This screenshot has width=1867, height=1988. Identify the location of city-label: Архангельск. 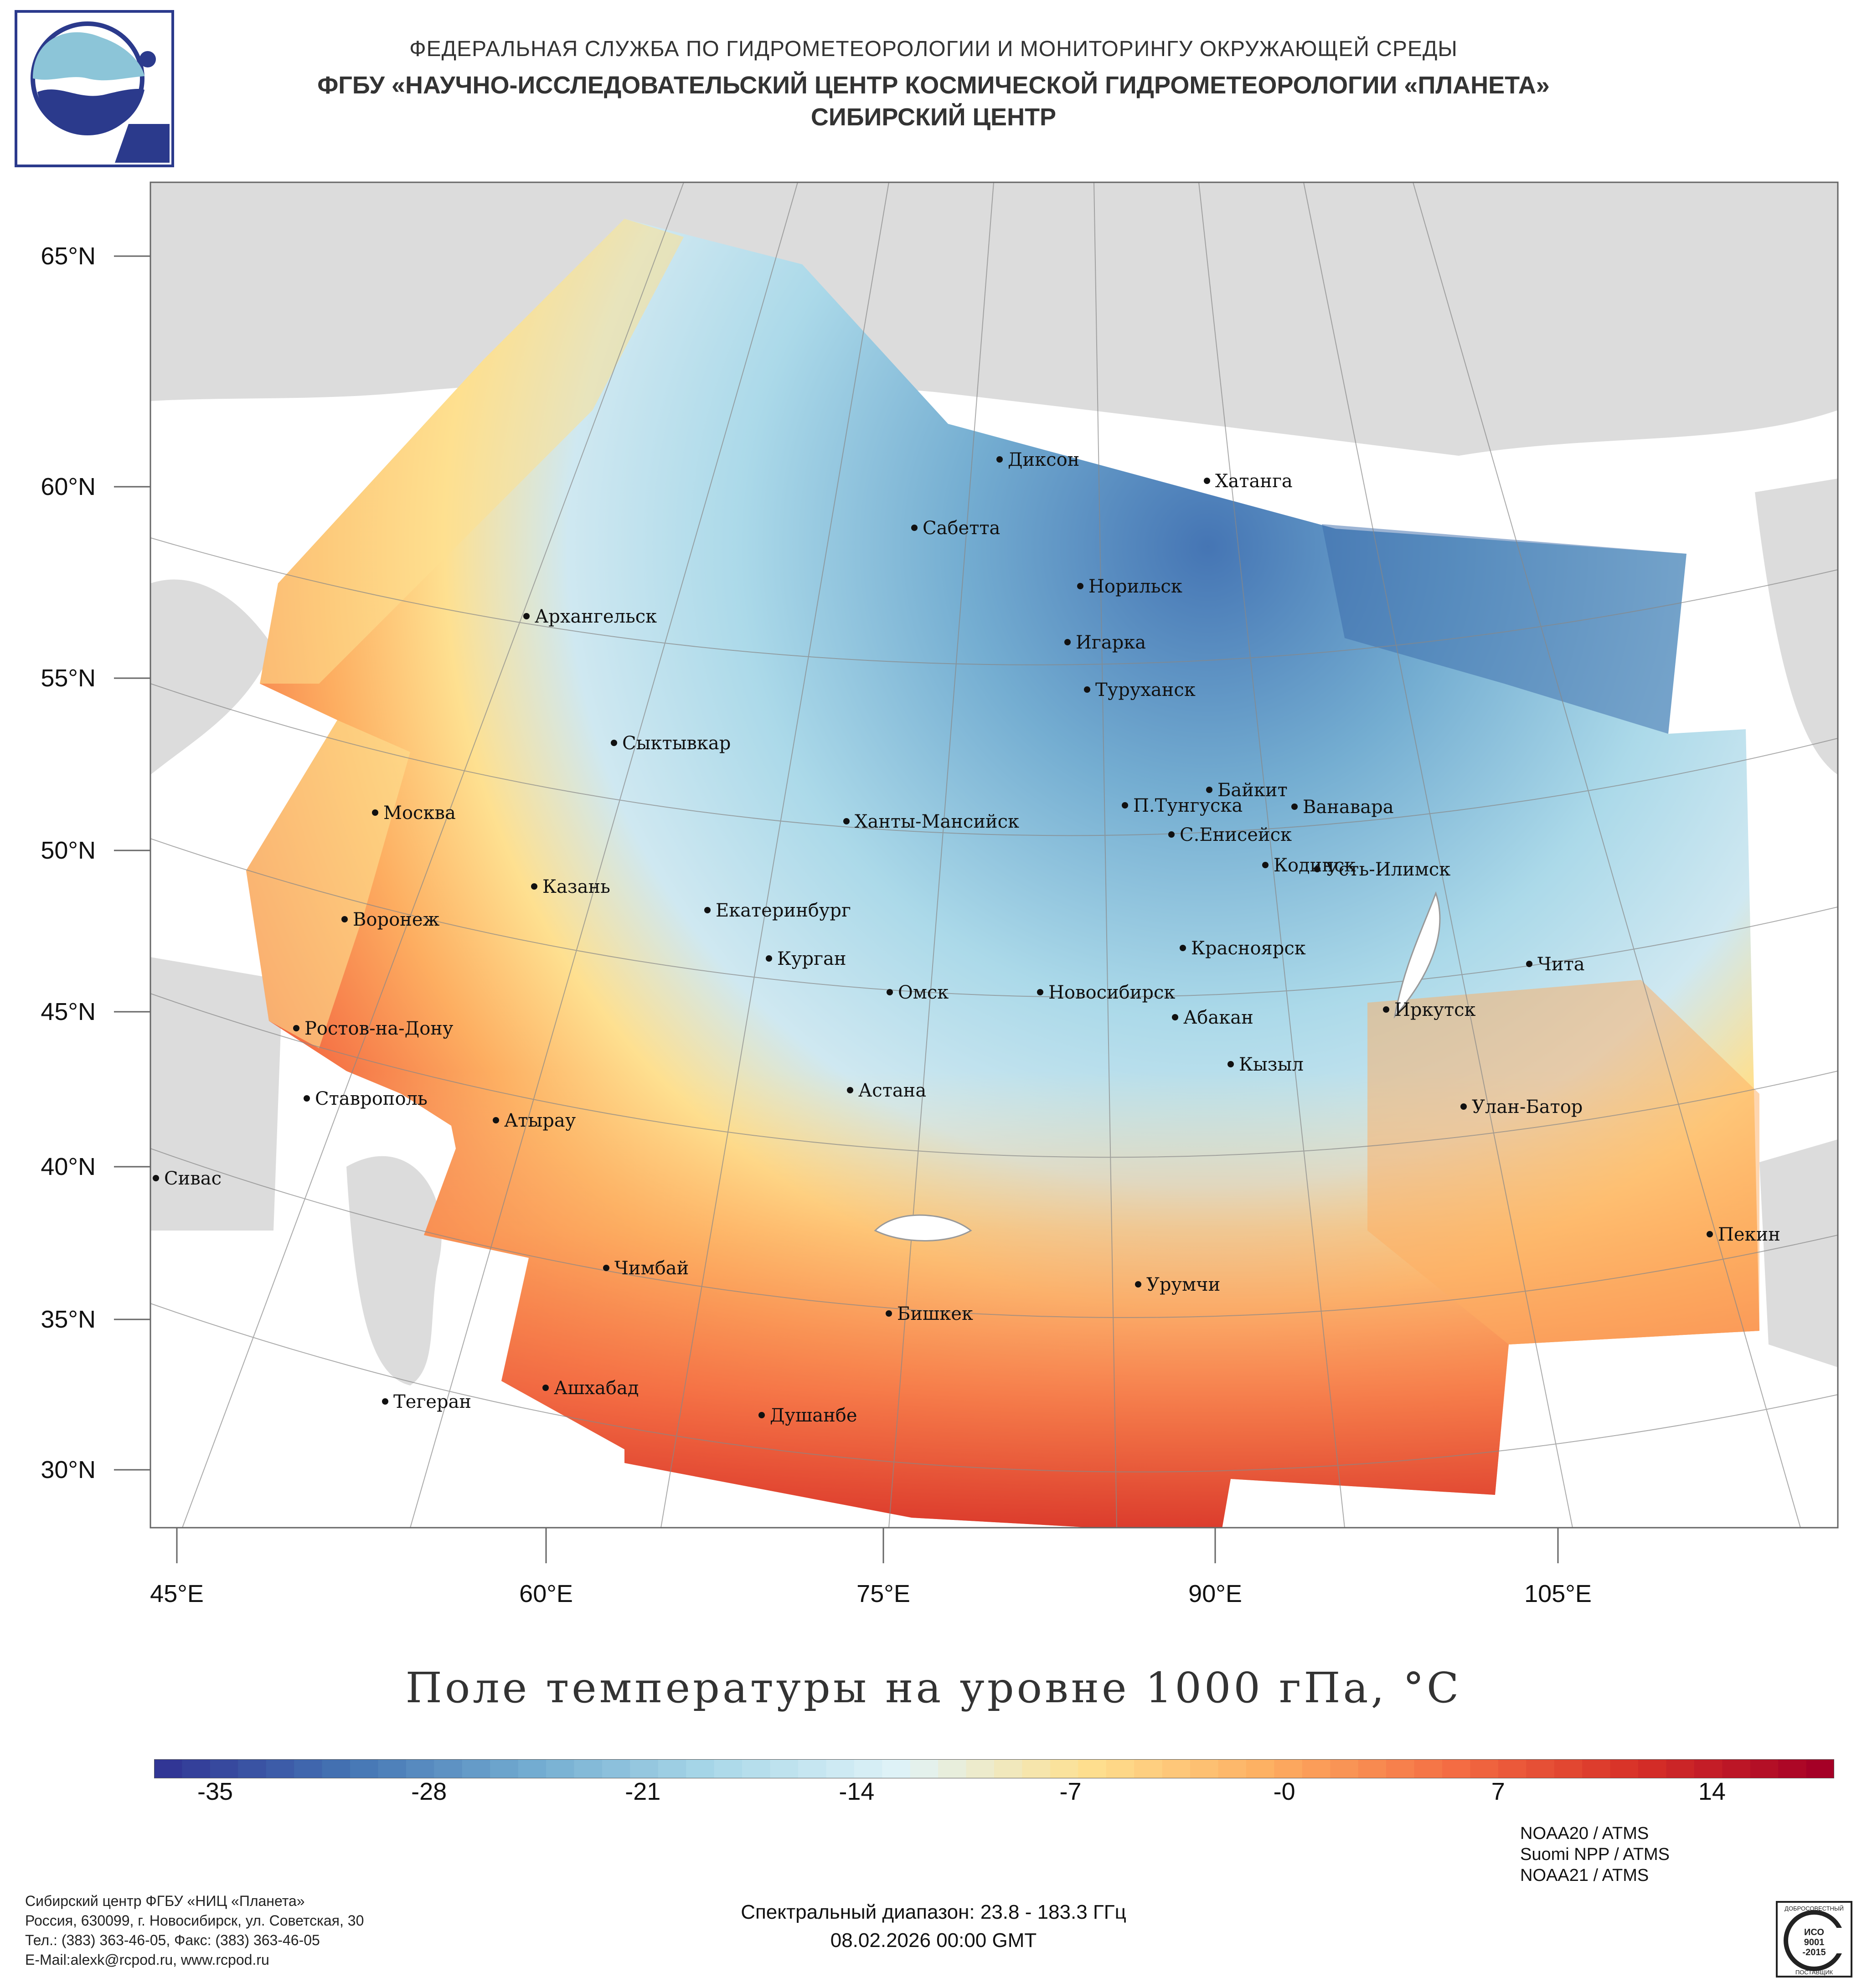
(596, 616).